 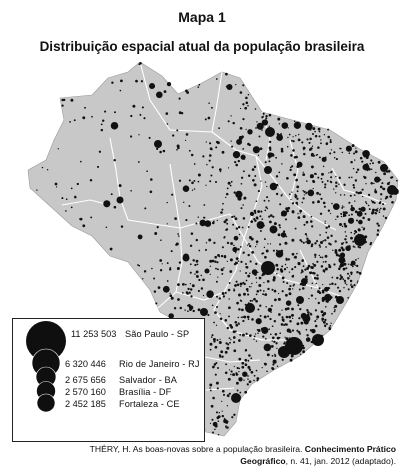 I want to click on legend-circle-fortaleza, so click(x=46, y=403).